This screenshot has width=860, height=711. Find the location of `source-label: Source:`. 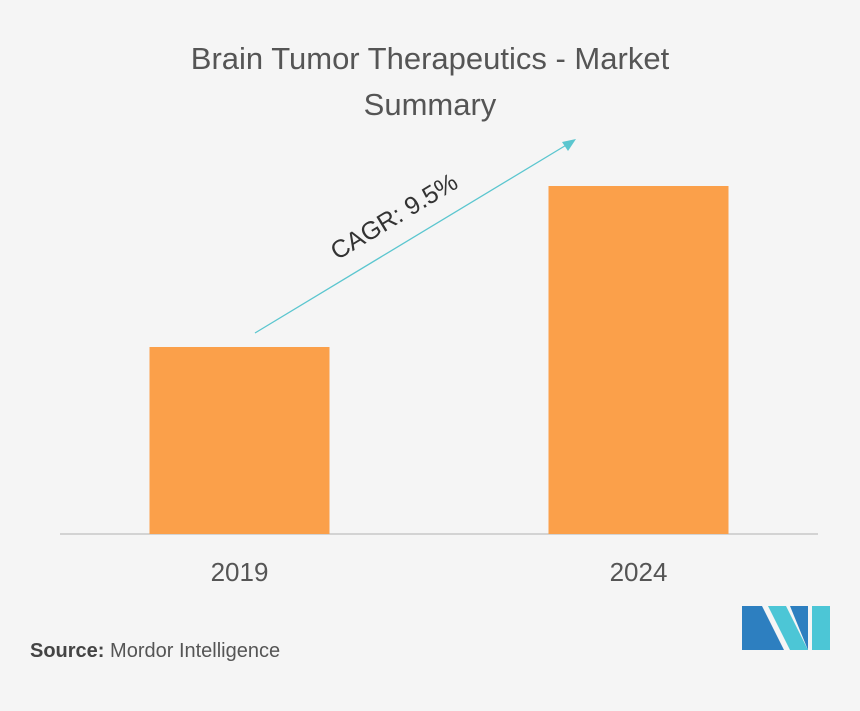

source-label: Source: is located at coordinates (67, 651).